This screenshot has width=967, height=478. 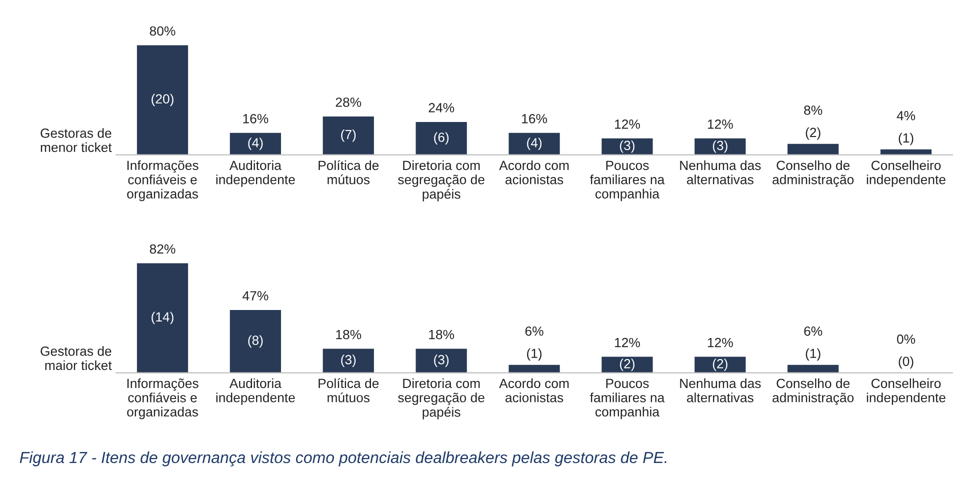 I want to click on annotation: (14), so click(x=163, y=318).